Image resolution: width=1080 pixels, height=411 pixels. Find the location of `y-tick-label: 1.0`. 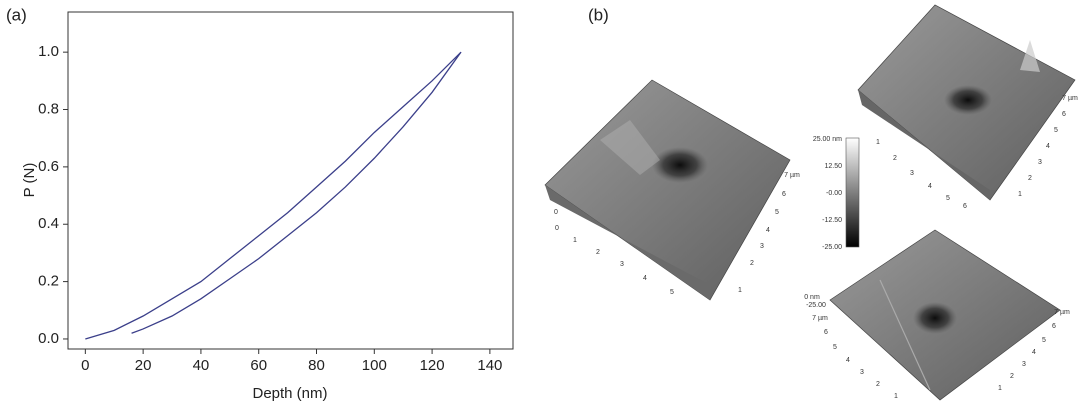

y-tick-label: 1.0 is located at coordinates (48, 51).